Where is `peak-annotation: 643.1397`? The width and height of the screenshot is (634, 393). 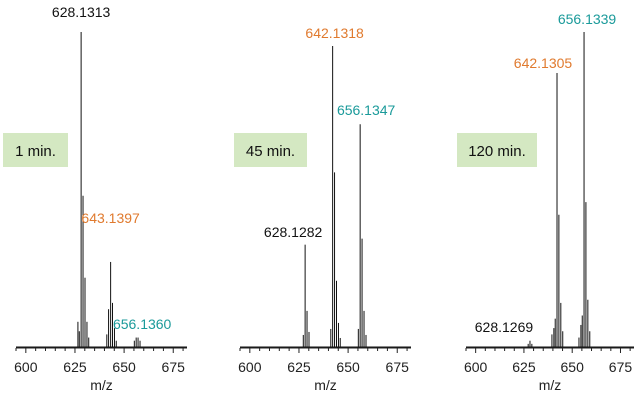
peak-annotation: 643.1397 is located at coordinates (110, 218).